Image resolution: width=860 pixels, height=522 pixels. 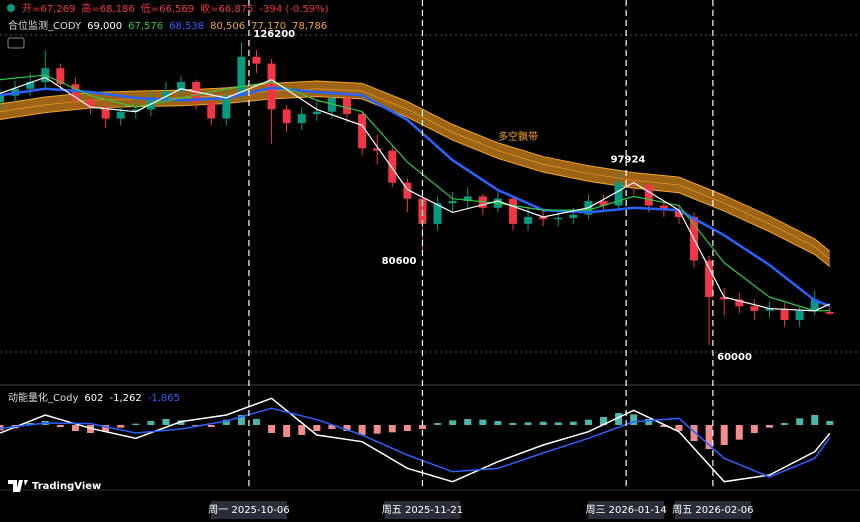 What do you see at coordinates (48, 9) in the screenshot?
I see `ohlc-legend: 开=67,269` at bounding box center [48, 9].